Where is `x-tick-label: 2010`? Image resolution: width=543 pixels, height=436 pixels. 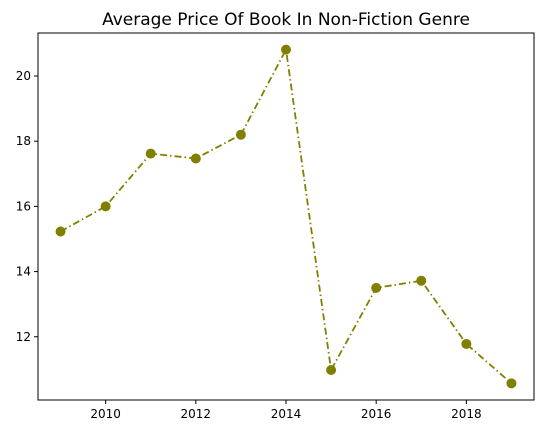
x-tick-label: 2010 is located at coordinates (105, 414).